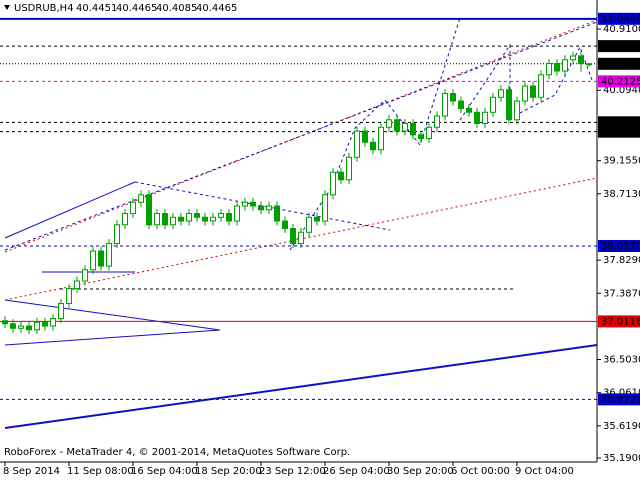  I want to click on price-tag-label: 38.0170, so click(620, 246).